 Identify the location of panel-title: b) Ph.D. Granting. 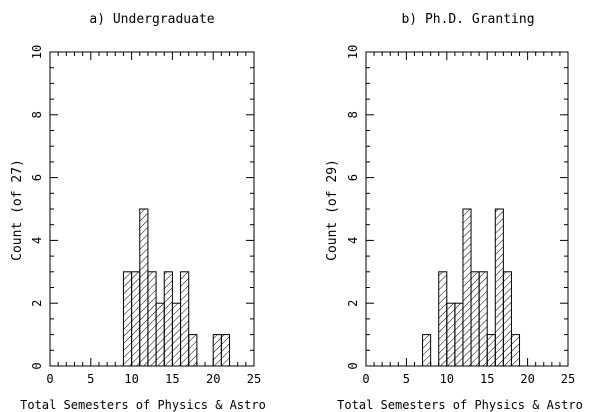
(467, 19).